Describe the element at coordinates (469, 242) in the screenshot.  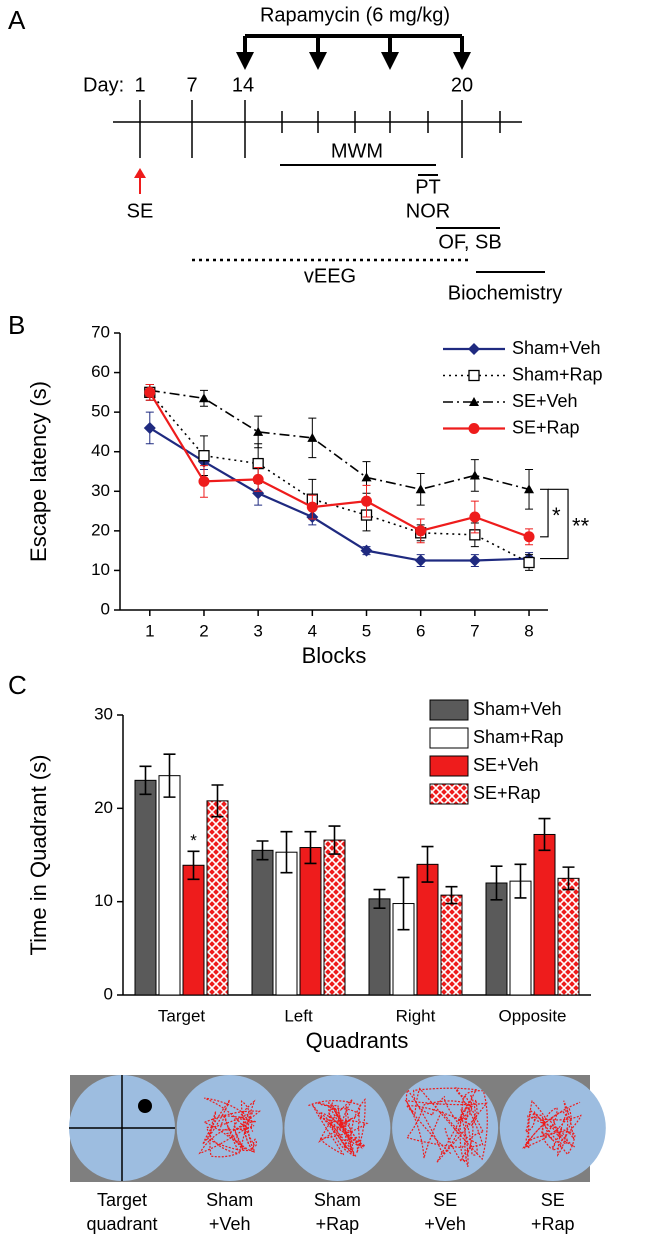
I see `event-label: OF, SB` at that location.